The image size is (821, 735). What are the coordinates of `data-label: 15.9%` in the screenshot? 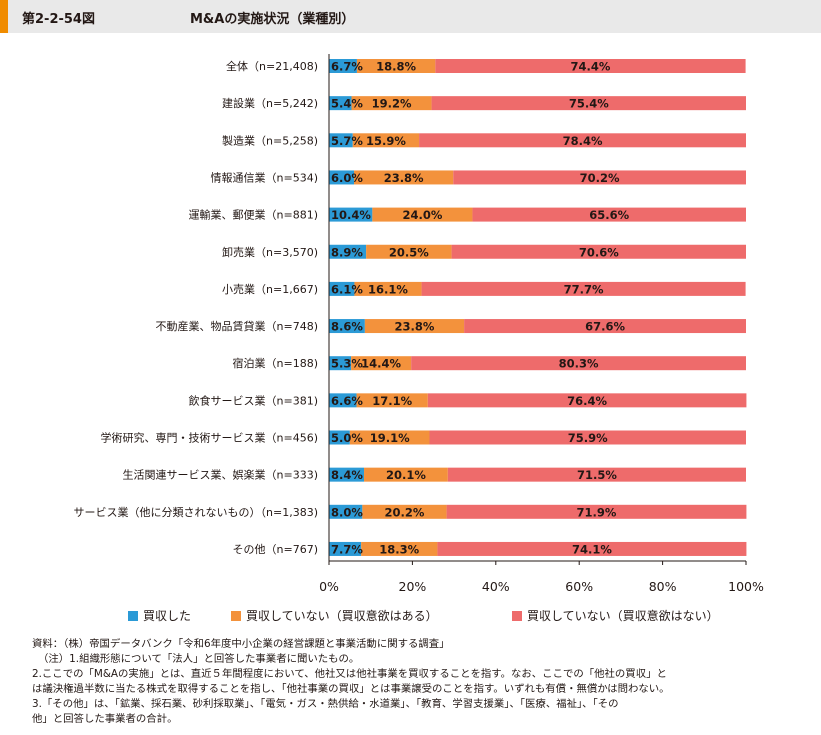 It's located at (386, 141).